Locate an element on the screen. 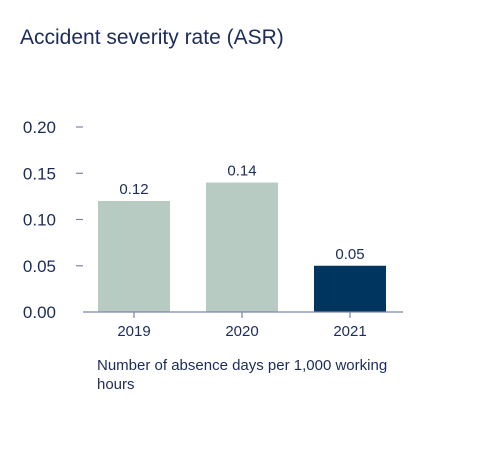 The width and height of the screenshot is (500, 450). y-tick-label: 0.15 is located at coordinates (39, 173).